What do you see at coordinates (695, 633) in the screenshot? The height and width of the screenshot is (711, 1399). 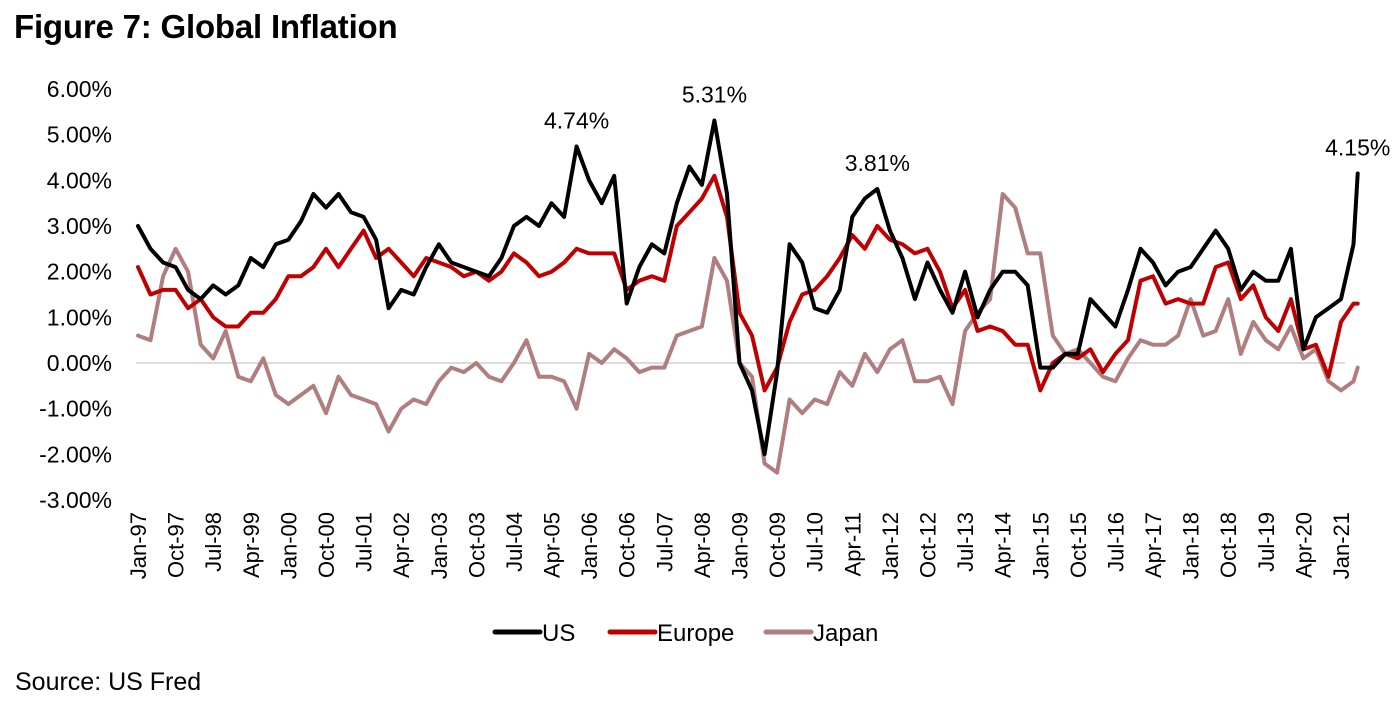 I see `legend-label-europe: Europe` at bounding box center [695, 633].